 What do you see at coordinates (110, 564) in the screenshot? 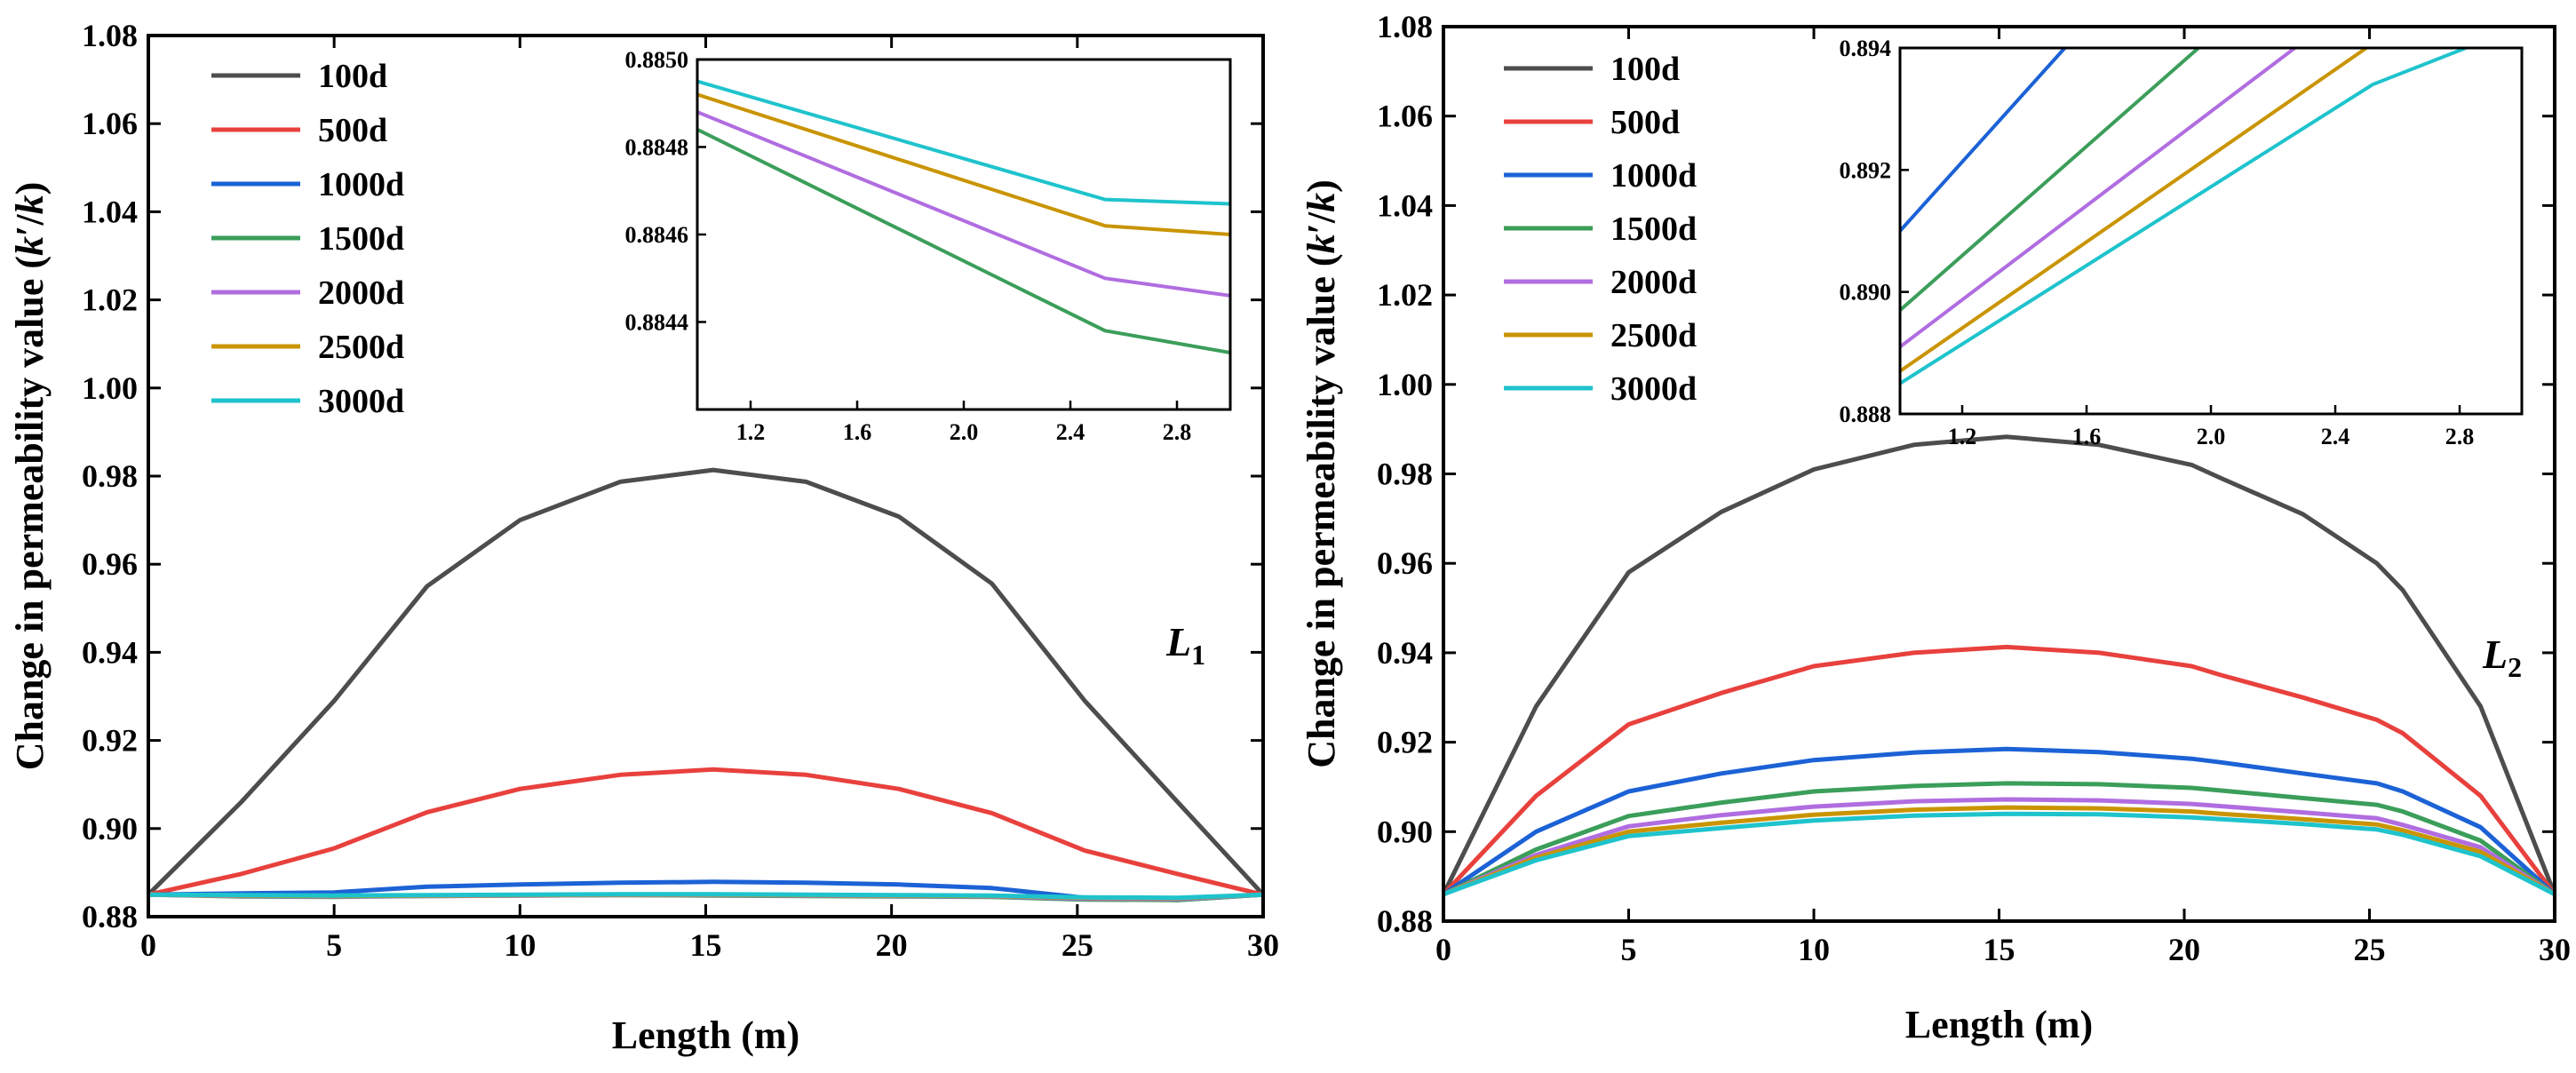
I see `y-tick-label: 0.96` at bounding box center [110, 564].